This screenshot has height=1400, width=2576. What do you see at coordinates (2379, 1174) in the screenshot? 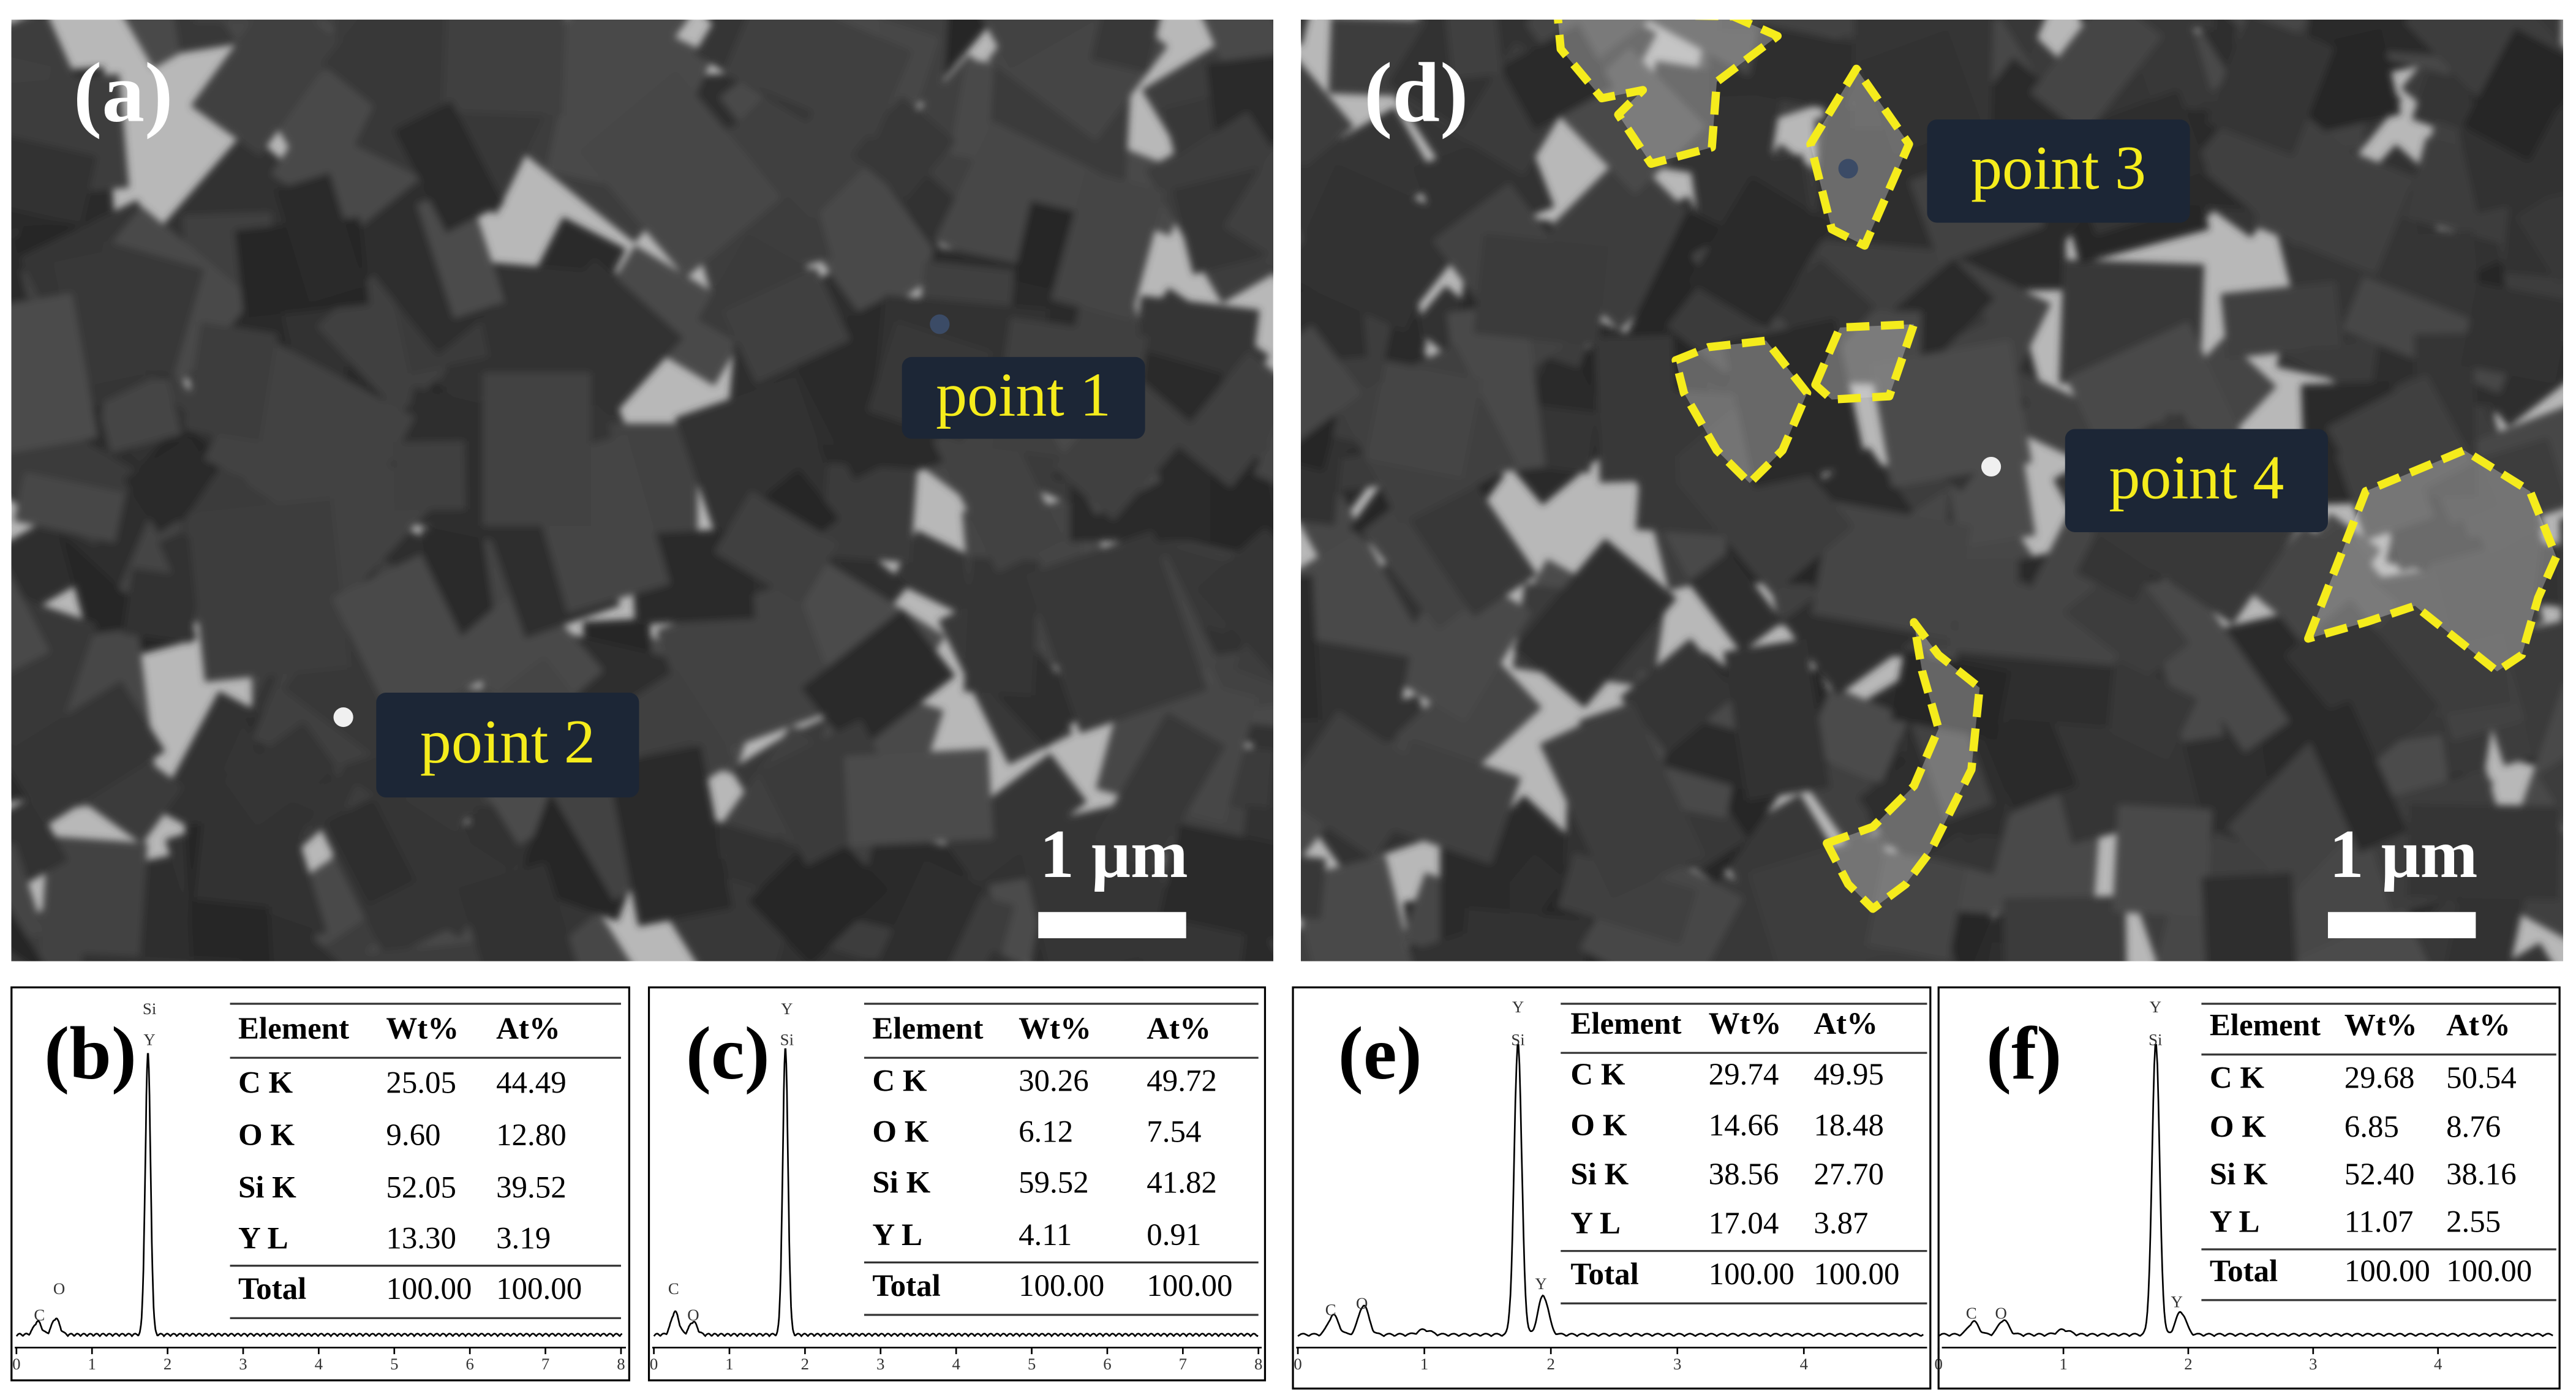
I see `table-cell: 52.40` at bounding box center [2379, 1174].